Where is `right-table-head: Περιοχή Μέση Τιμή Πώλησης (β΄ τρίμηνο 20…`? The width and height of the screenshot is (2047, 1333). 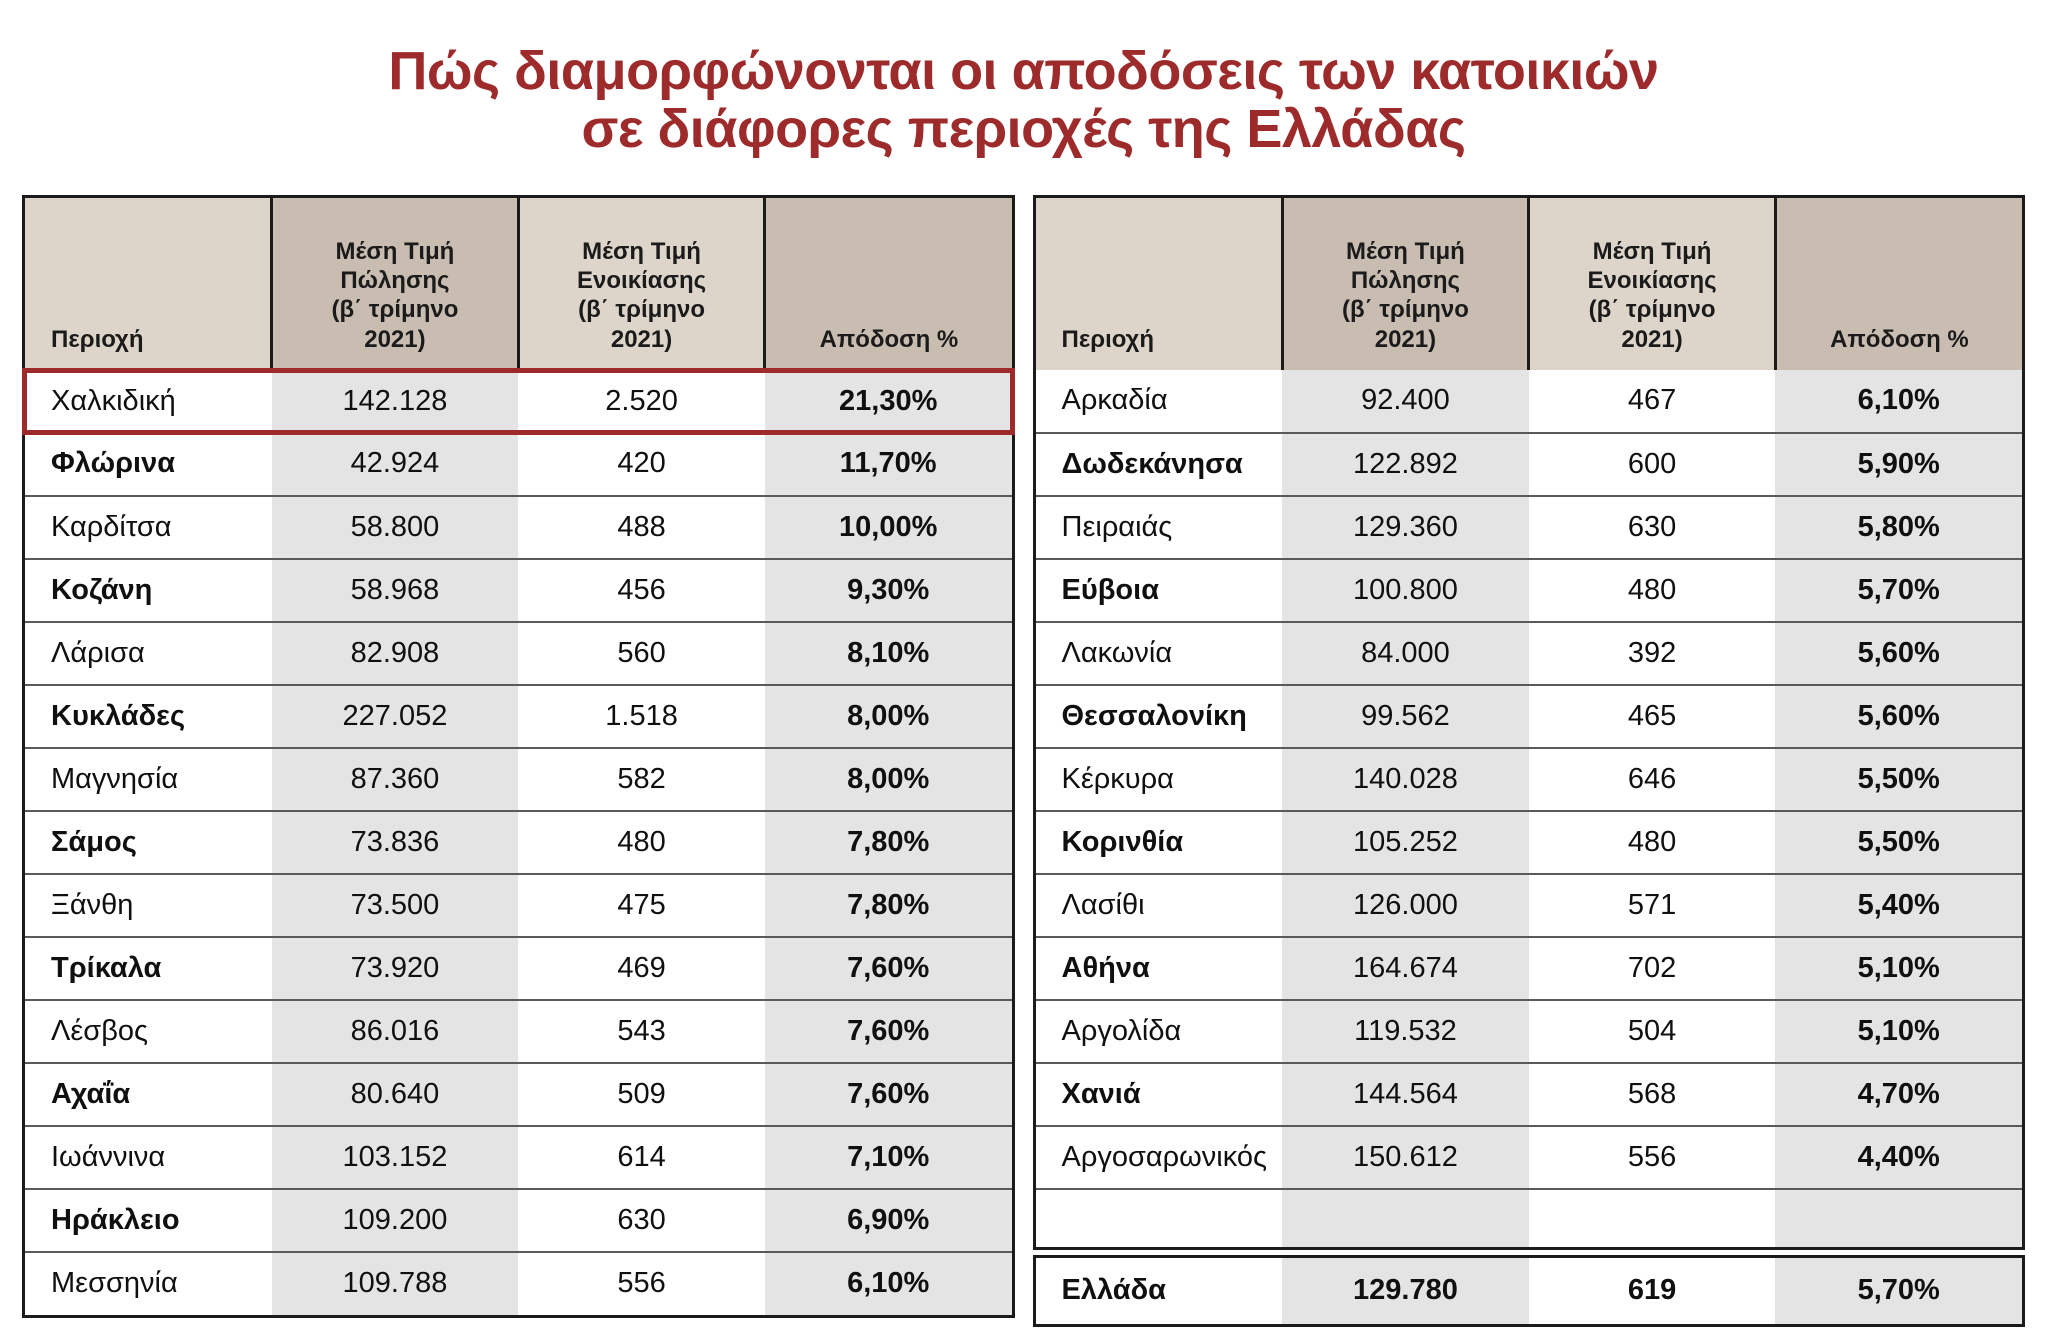
right-table-head: Περιοχή Μέση Τιμή Πώλησης (β΄ τρίμηνο 20… is located at coordinates (1528, 283).